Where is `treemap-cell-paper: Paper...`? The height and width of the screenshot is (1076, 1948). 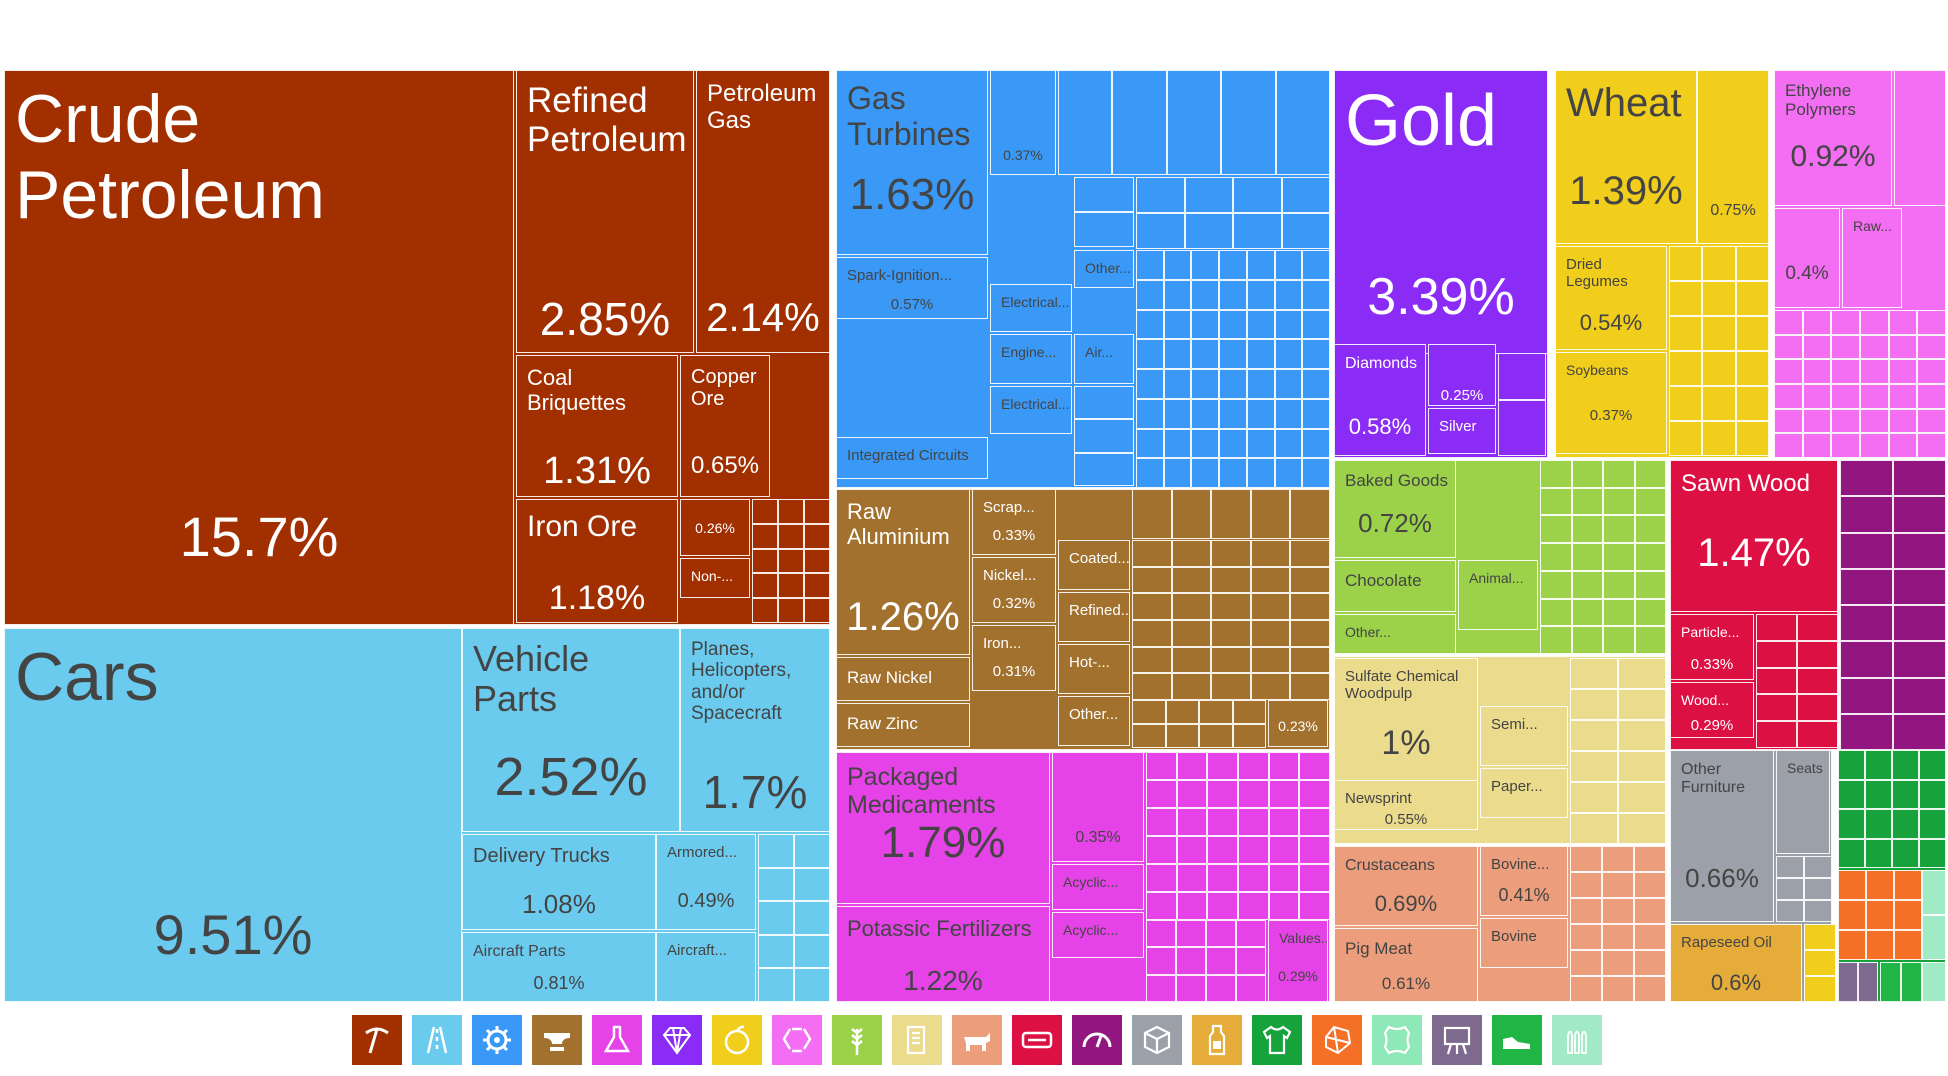 treemap-cell-paper: Paper... is located at coordinates (1524, 793).